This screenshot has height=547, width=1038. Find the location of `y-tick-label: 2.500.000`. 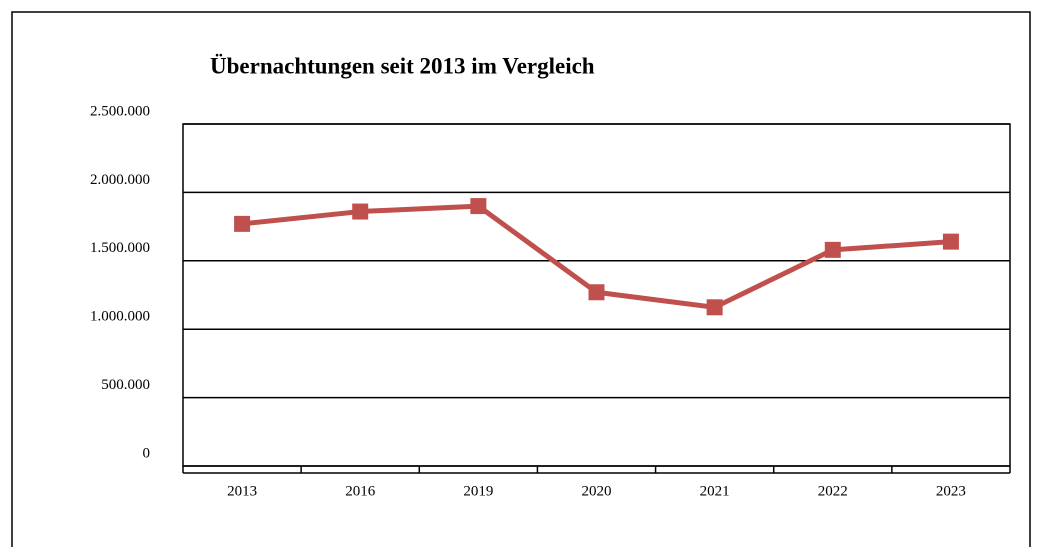

y-tick-label: 2.500.000 is located at coordinates (120, 111).